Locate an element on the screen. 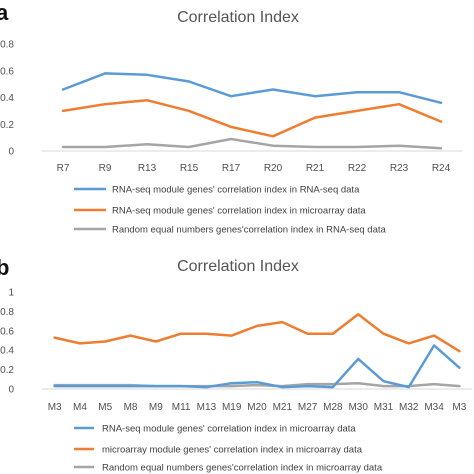 This screenshot has width=474, height=474. panel-b-x-tick-label: M11 is located at coordinates (181, 407).